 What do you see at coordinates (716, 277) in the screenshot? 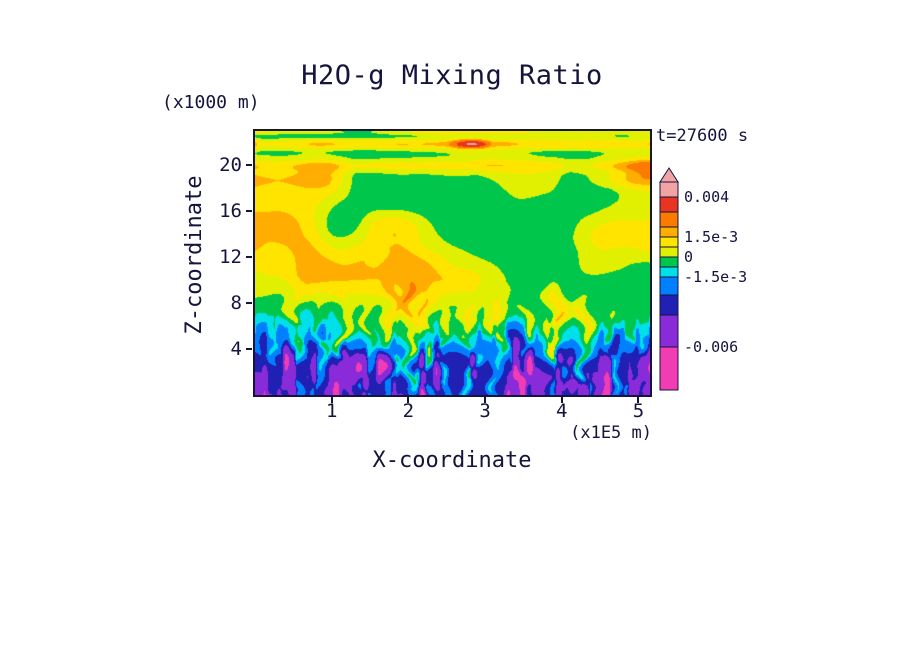
I see `colorbar-label: -1.5e-3` at bounding box center [716, 277].